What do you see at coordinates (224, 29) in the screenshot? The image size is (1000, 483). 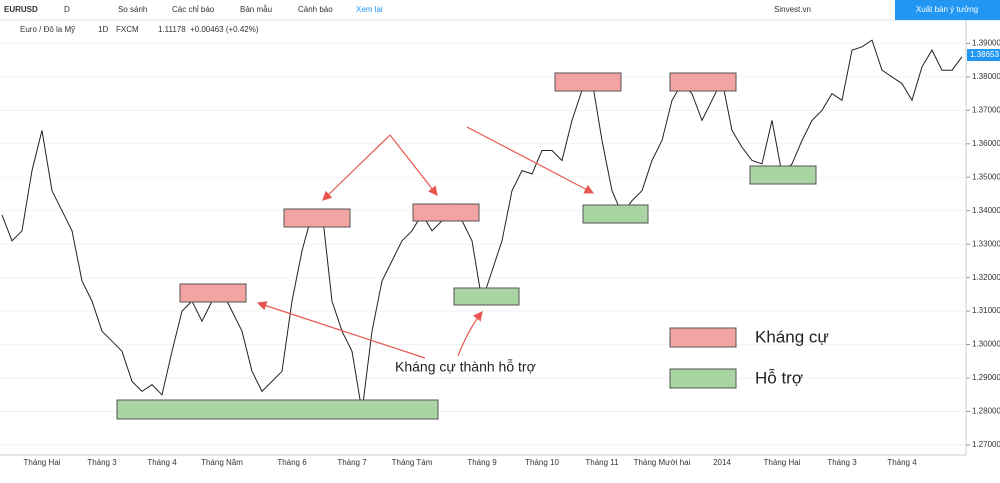 I see `legend-change: +0.00463 (+0.42%)` at bounding box center [224, 29].